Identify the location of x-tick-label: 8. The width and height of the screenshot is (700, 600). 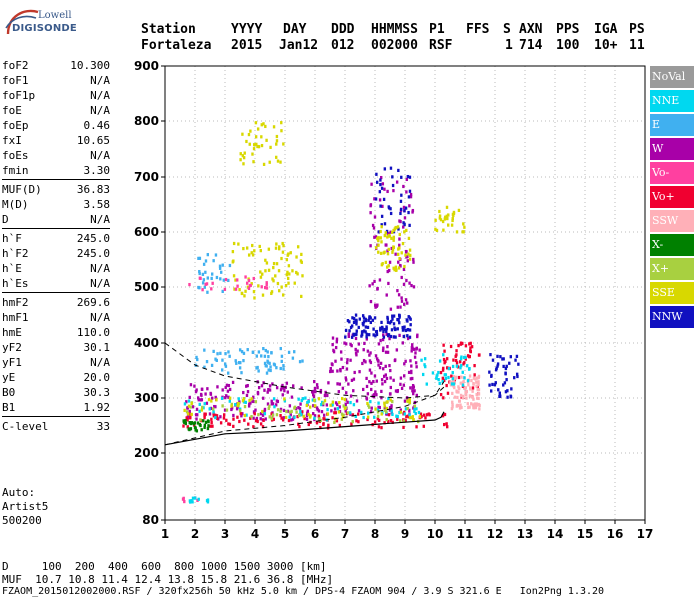
(375, 534).